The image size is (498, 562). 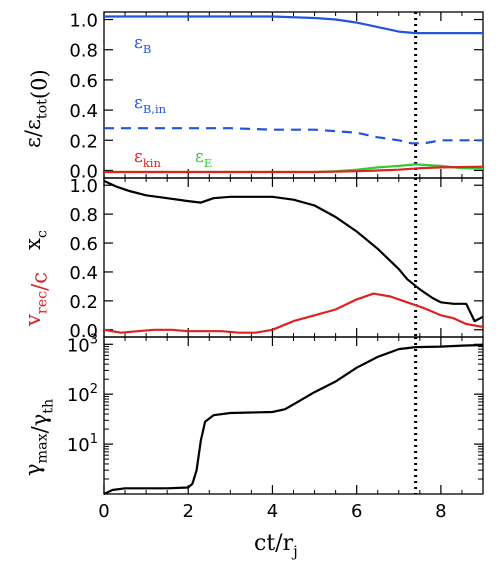 I want to click on y-tick-label: 10³, so click(x=82, y=344).